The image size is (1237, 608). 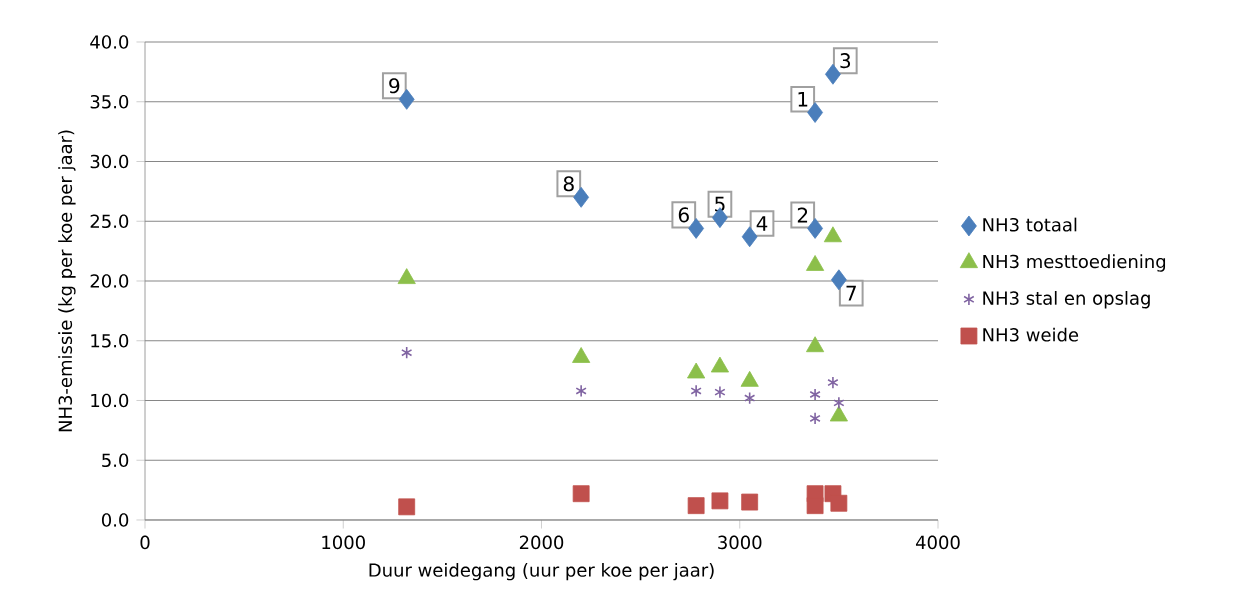 What do you see at coordinates (683, 215) in the screenshot?
I see `annotation: 6` at bounding box center [683, 215].